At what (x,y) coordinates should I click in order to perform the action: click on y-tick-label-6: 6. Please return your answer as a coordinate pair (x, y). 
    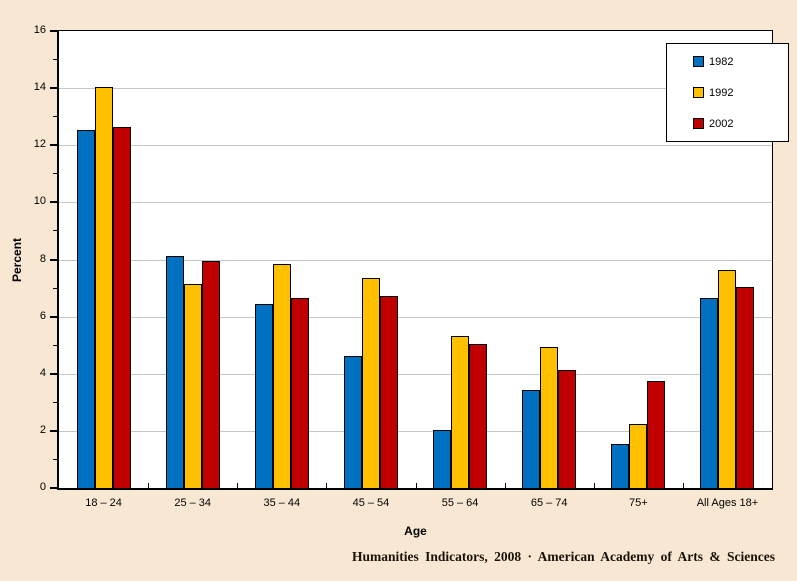
    Looking at the image, I should click on (42, 316).